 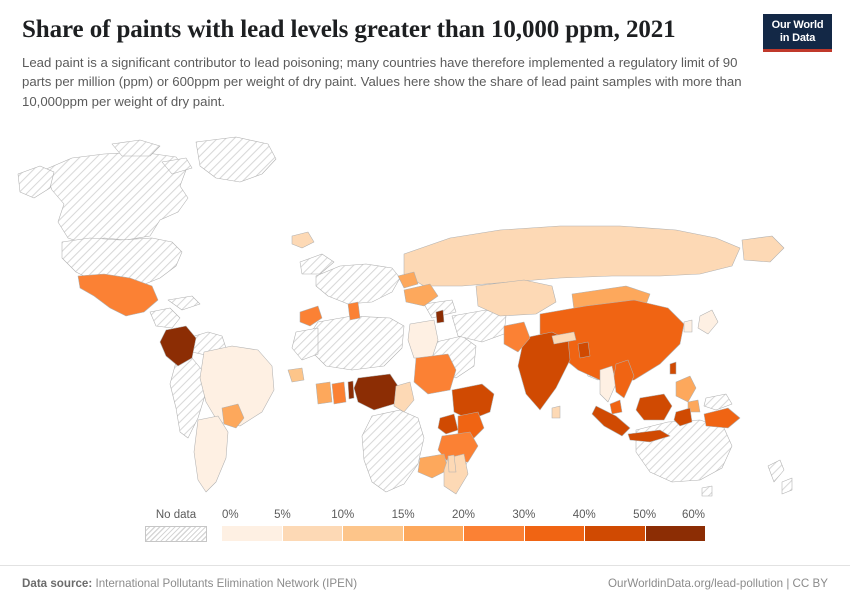 What do you see at coordinates (176, 515) in the screenshot?
I see `legend-no-data-label: No data` at bounding box center [176, 515].